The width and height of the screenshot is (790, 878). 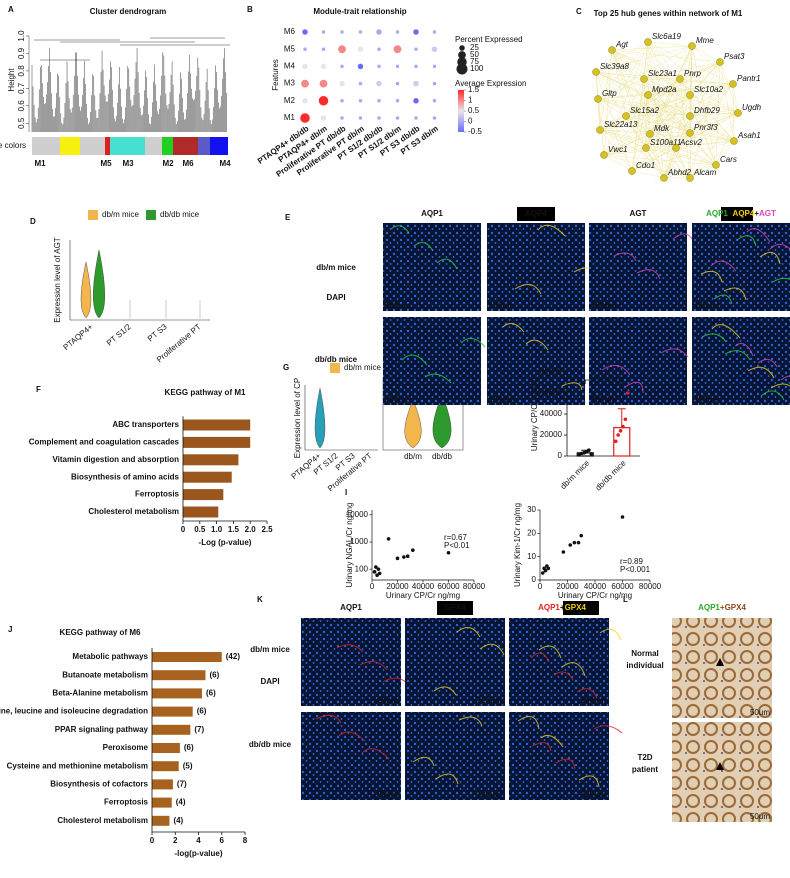 What do you see at coordinates (638, 213) in the screenshot?
I see `column-header: AGT` at bounding box center [638, 213].